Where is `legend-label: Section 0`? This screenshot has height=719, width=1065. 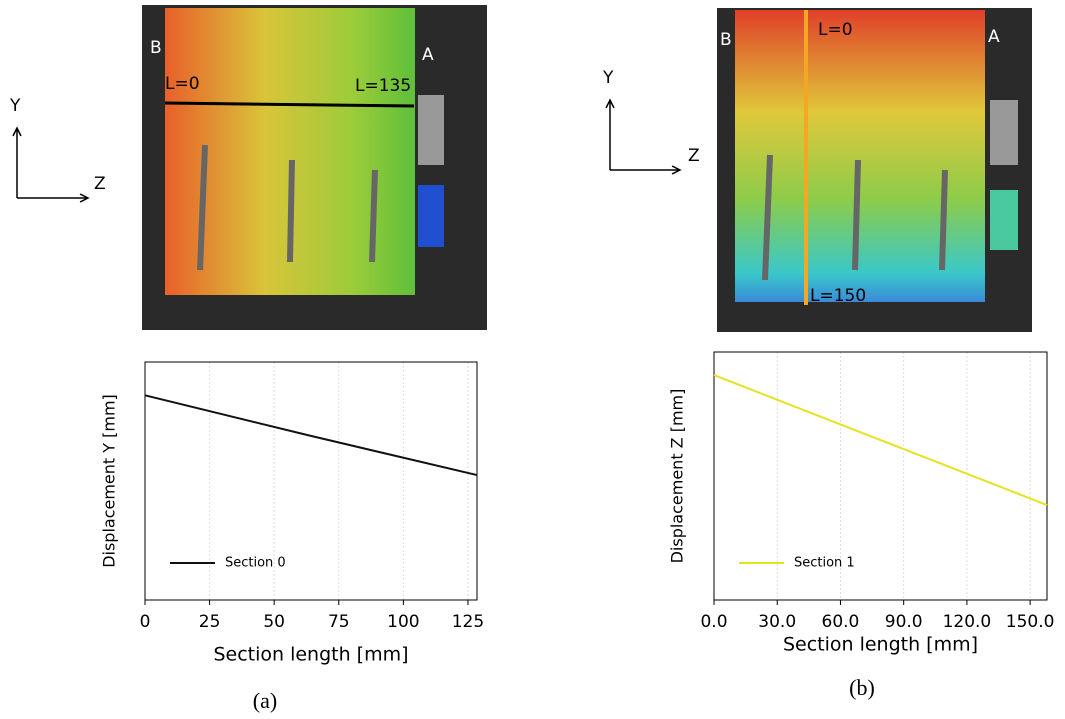
legend-label: Section 0 is located at coordinates (255, 563).